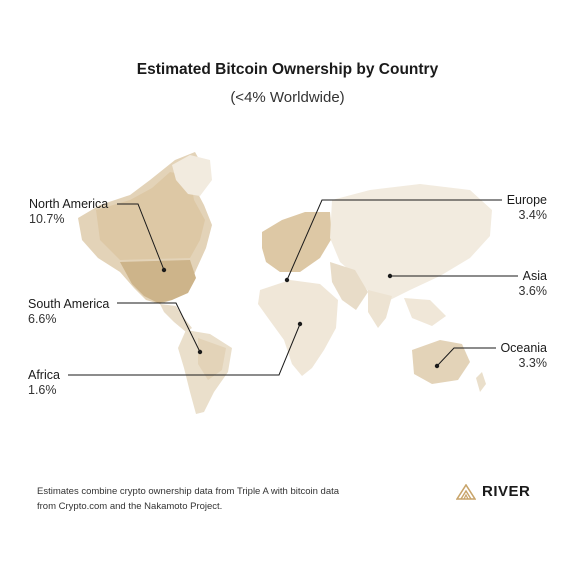 This screenshot has width=575, height=575. I want to click on brazil-shape, so click(212, 359).